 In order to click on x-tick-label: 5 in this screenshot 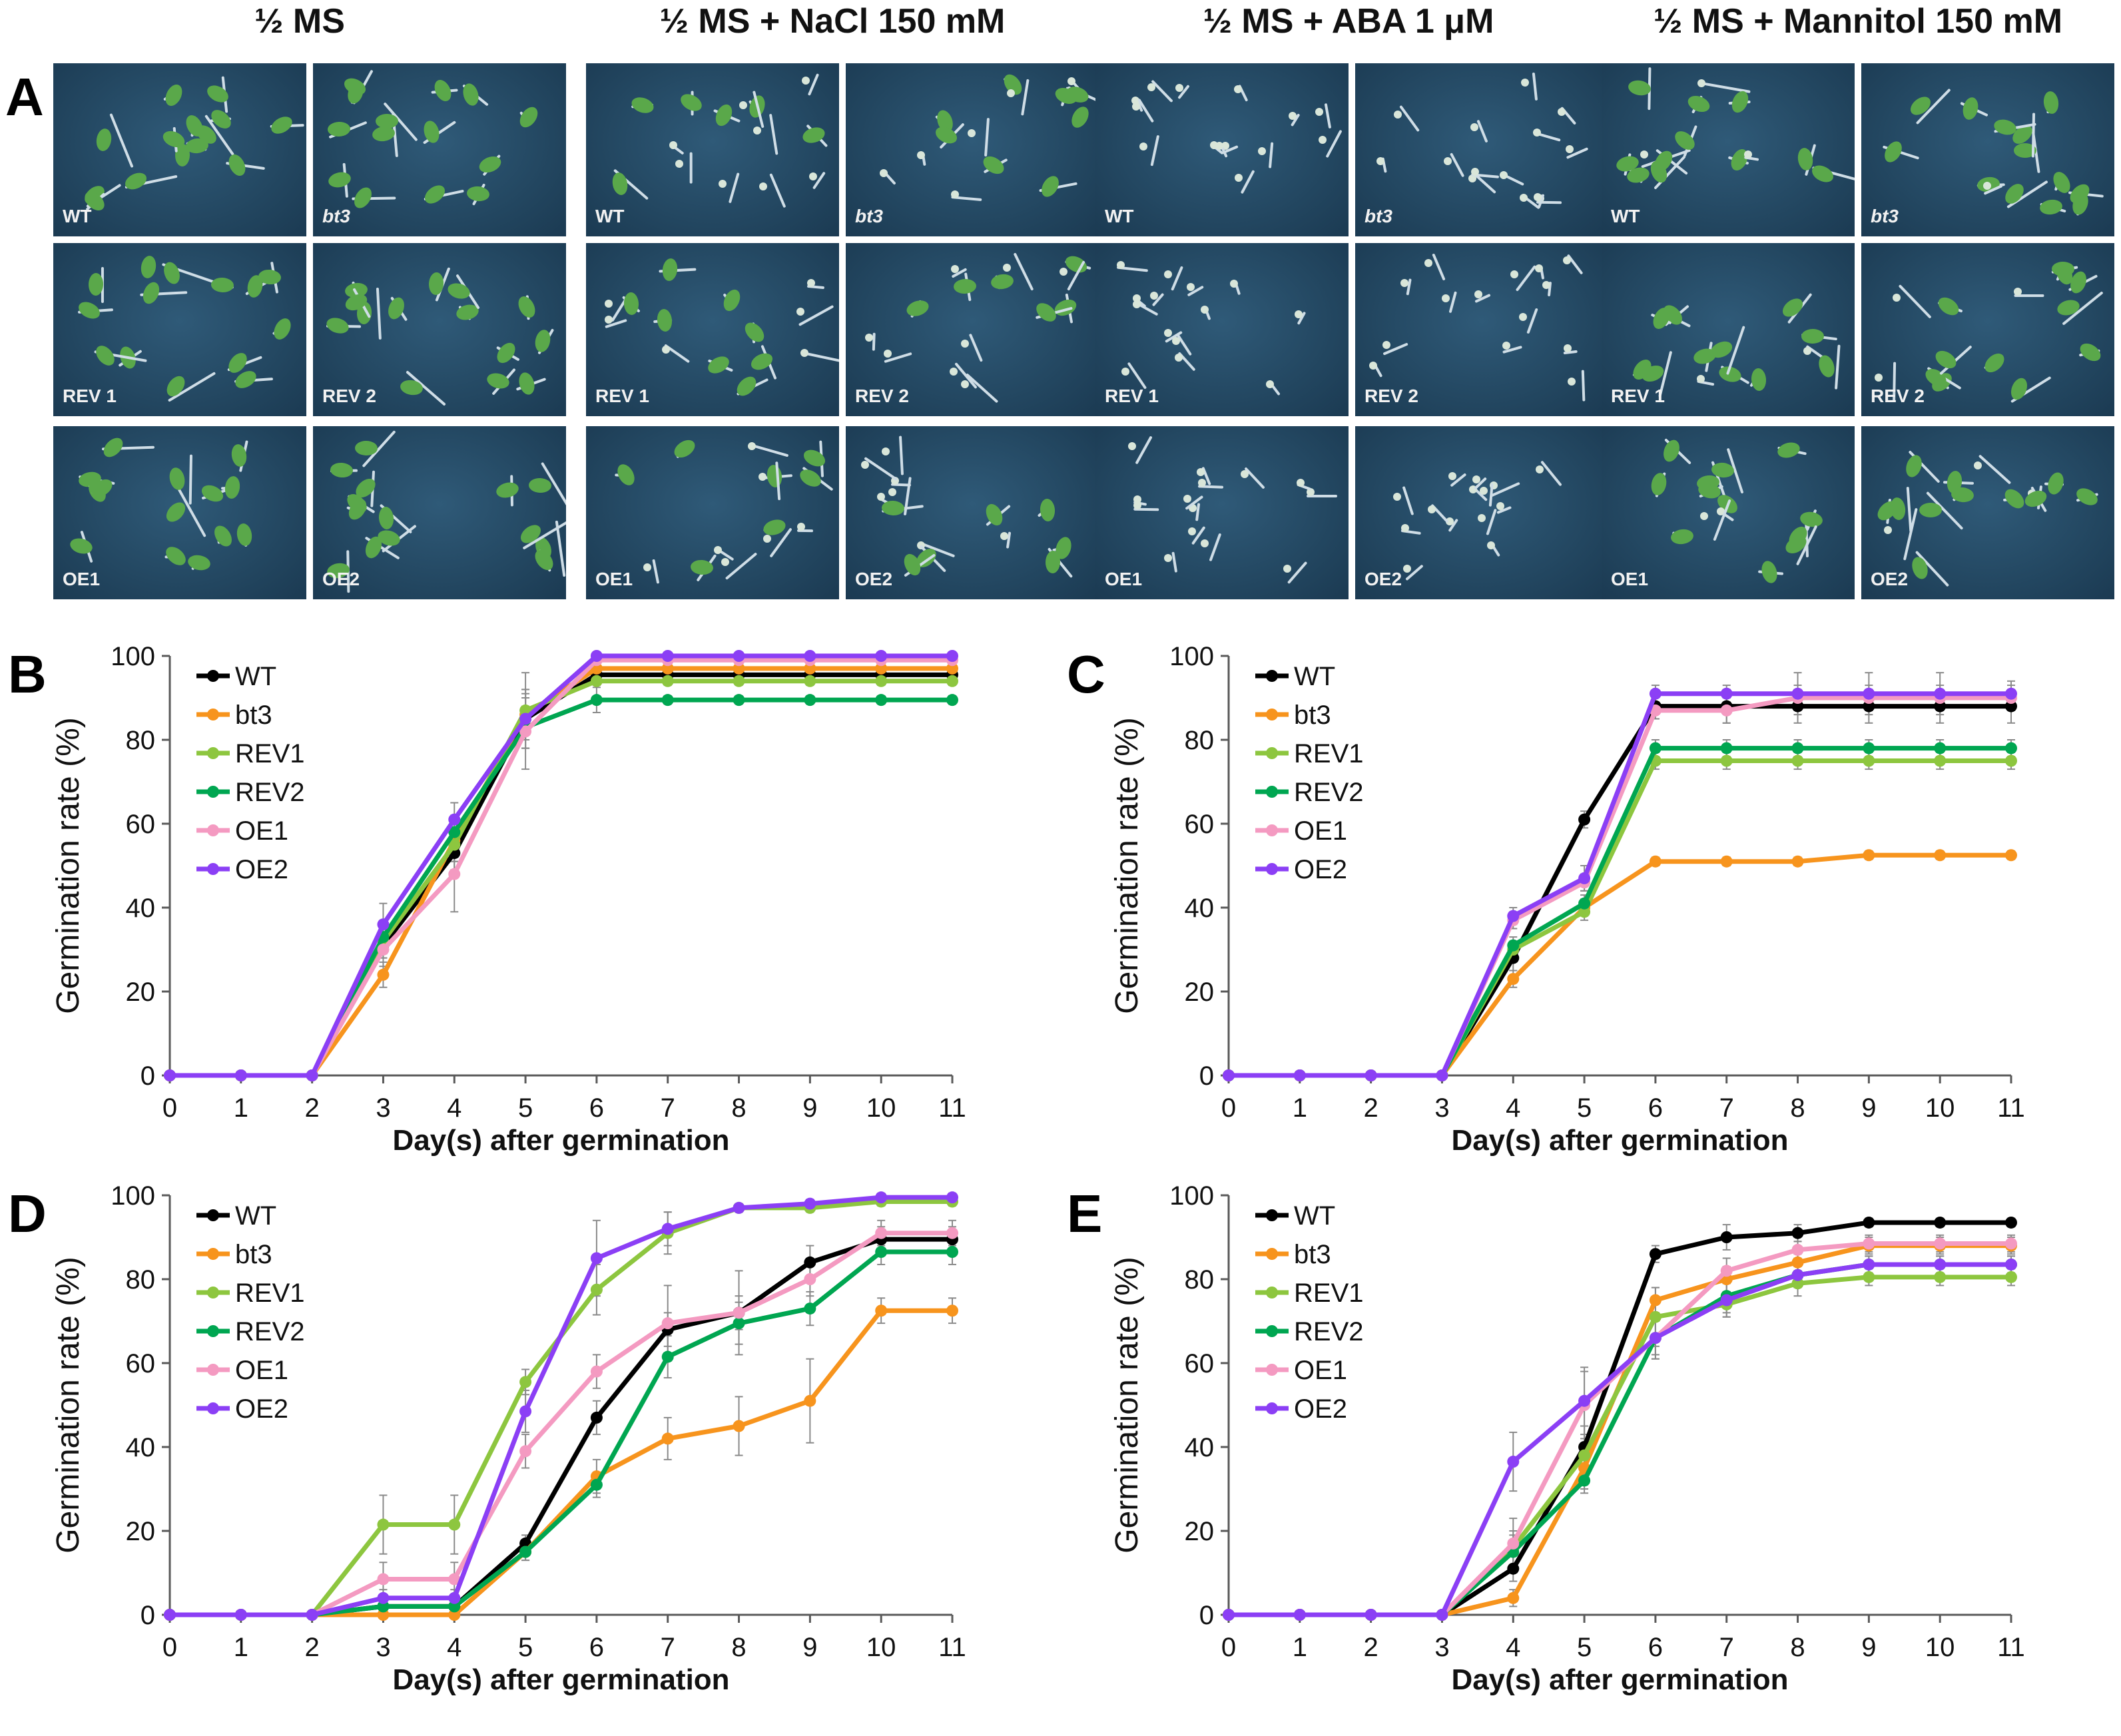, I will do `click(1584, 1647)`.